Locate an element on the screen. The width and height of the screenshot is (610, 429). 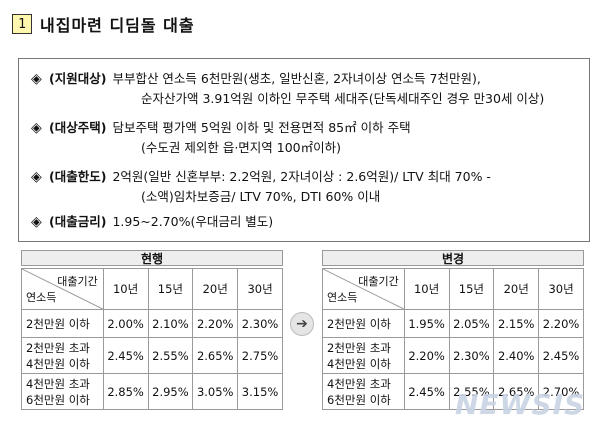
info-label: (지원대상) is located at coordinates (78, 78).